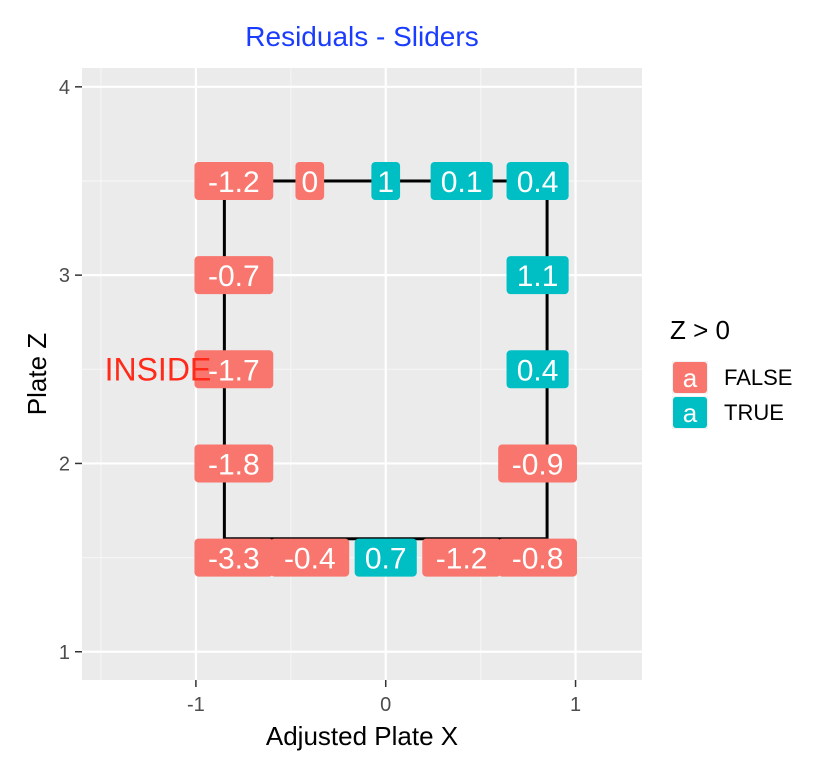 The height and width of the screenshot is (762, 818). I want to click on residual-label-text: -1.8, so click(234, 464).